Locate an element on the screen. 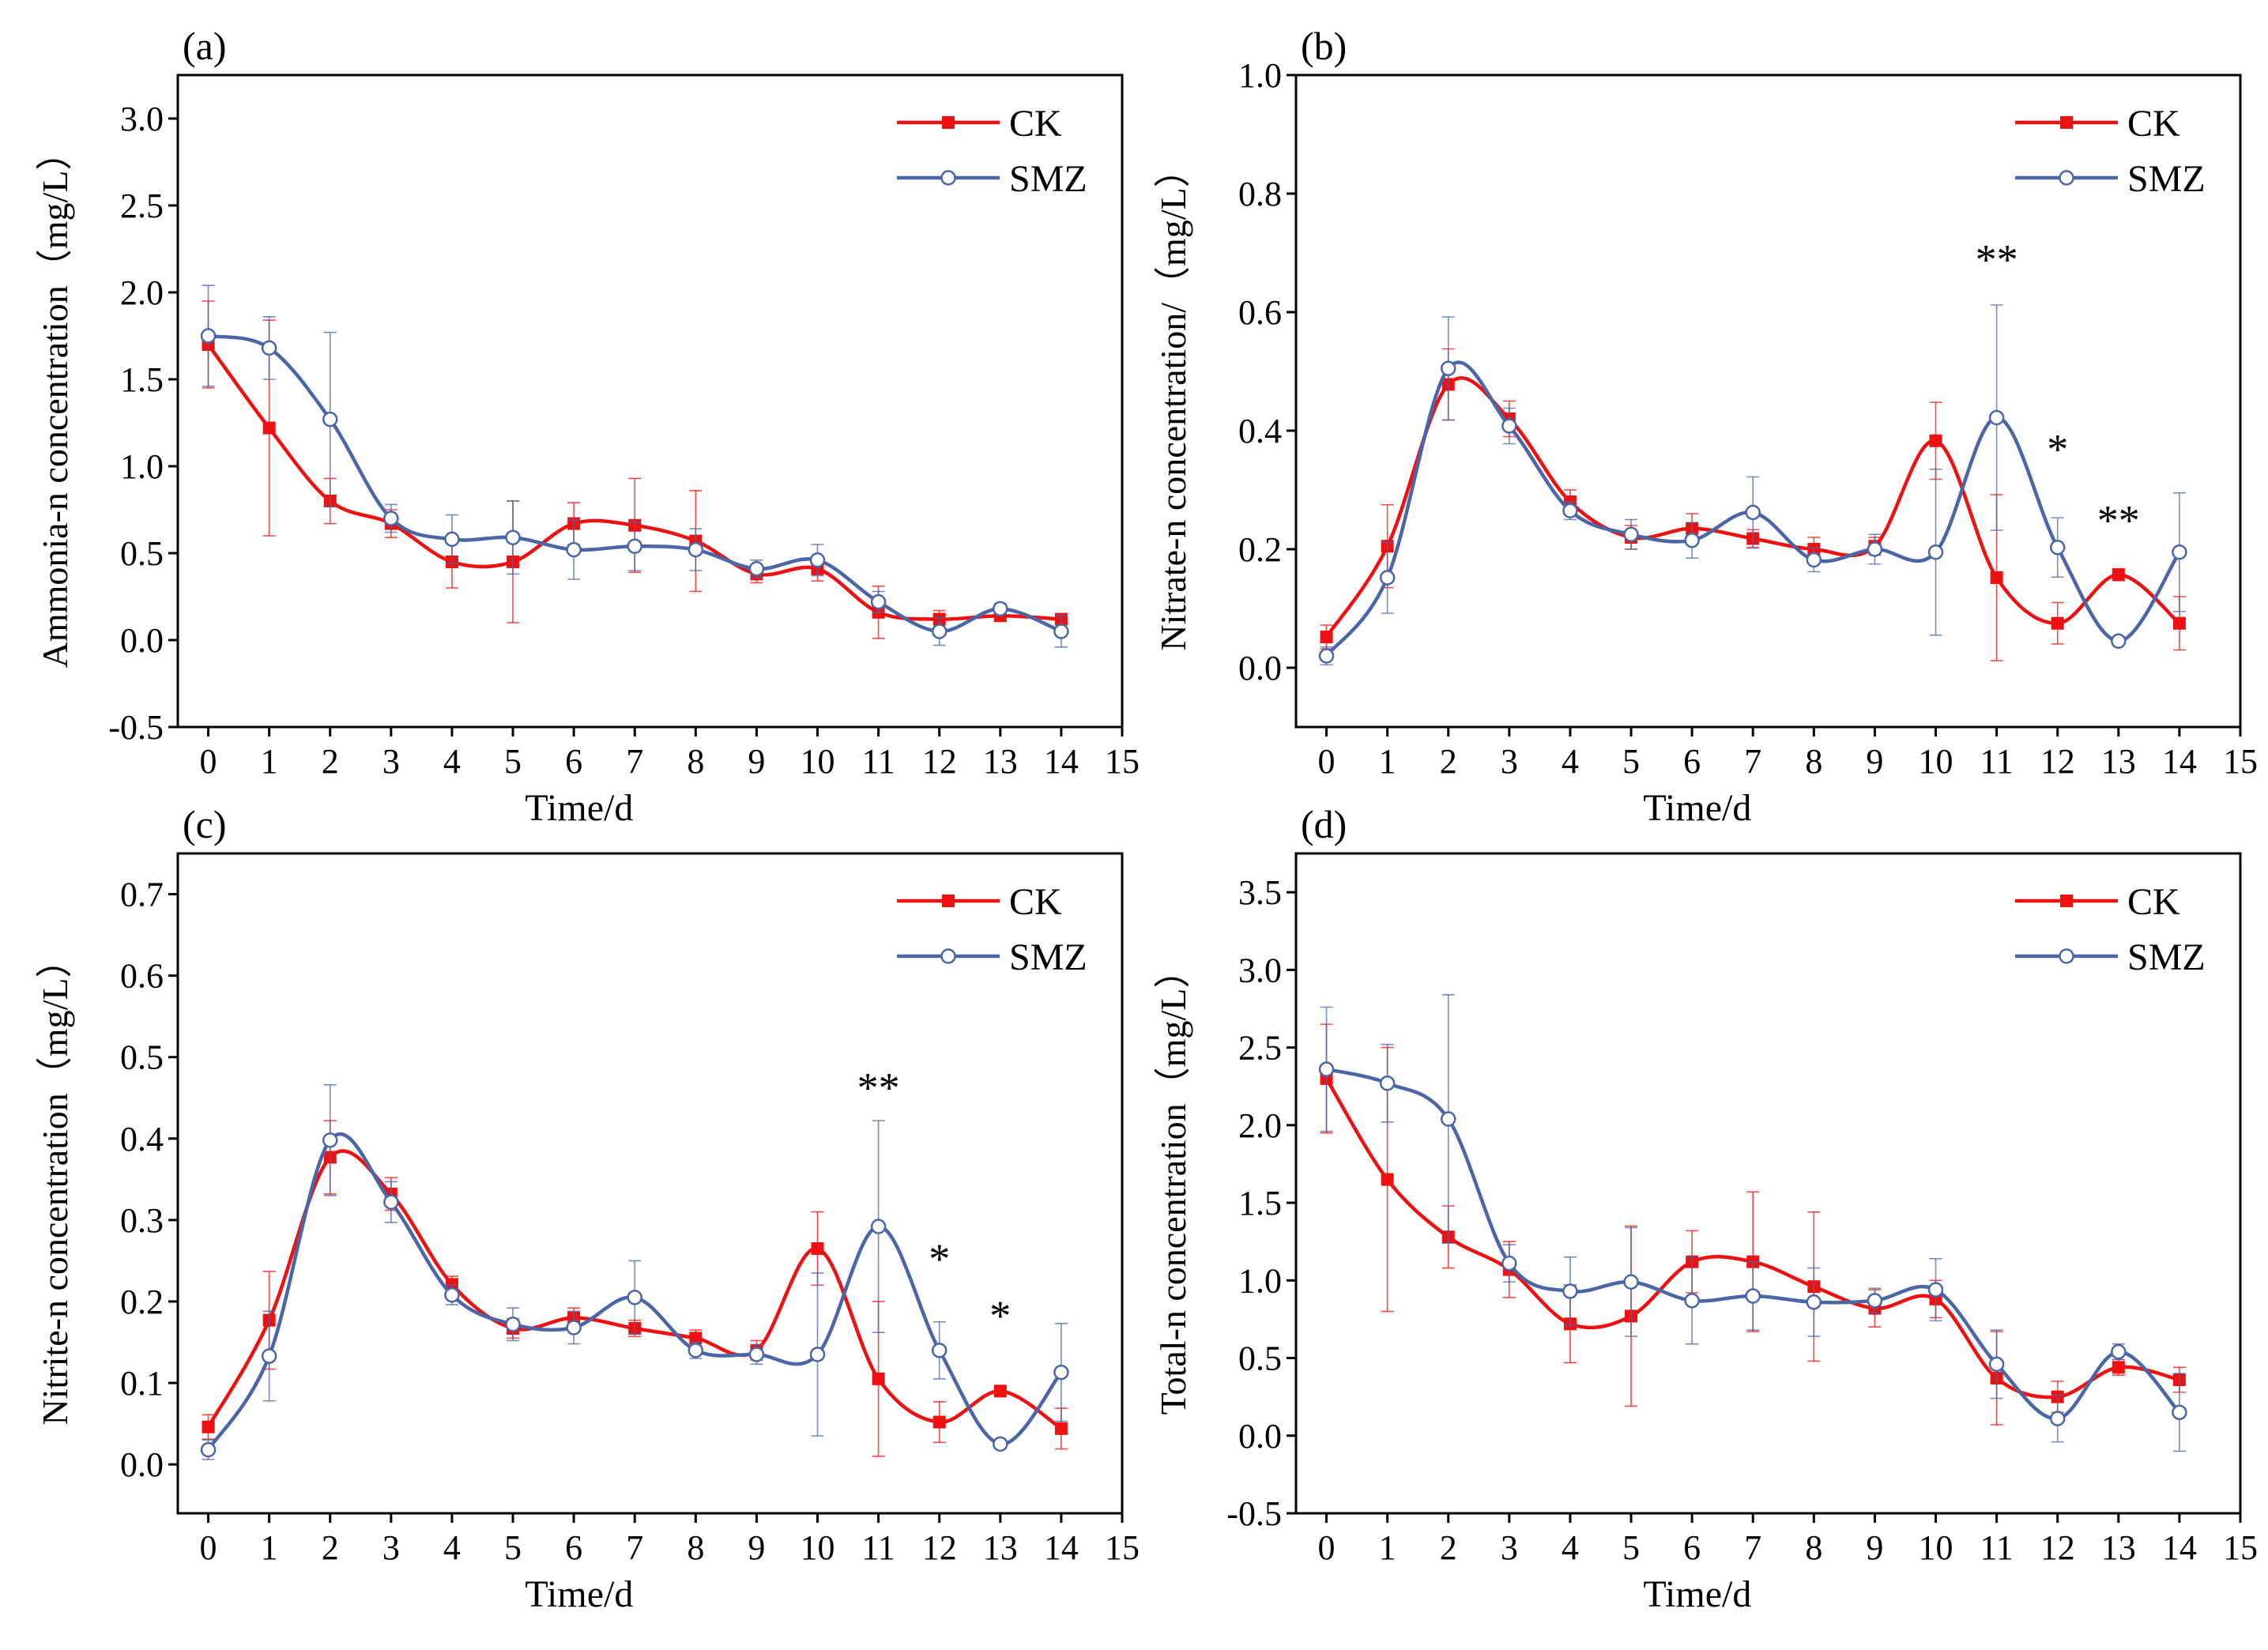  series-ck is located at coordinates (1753, 1224).